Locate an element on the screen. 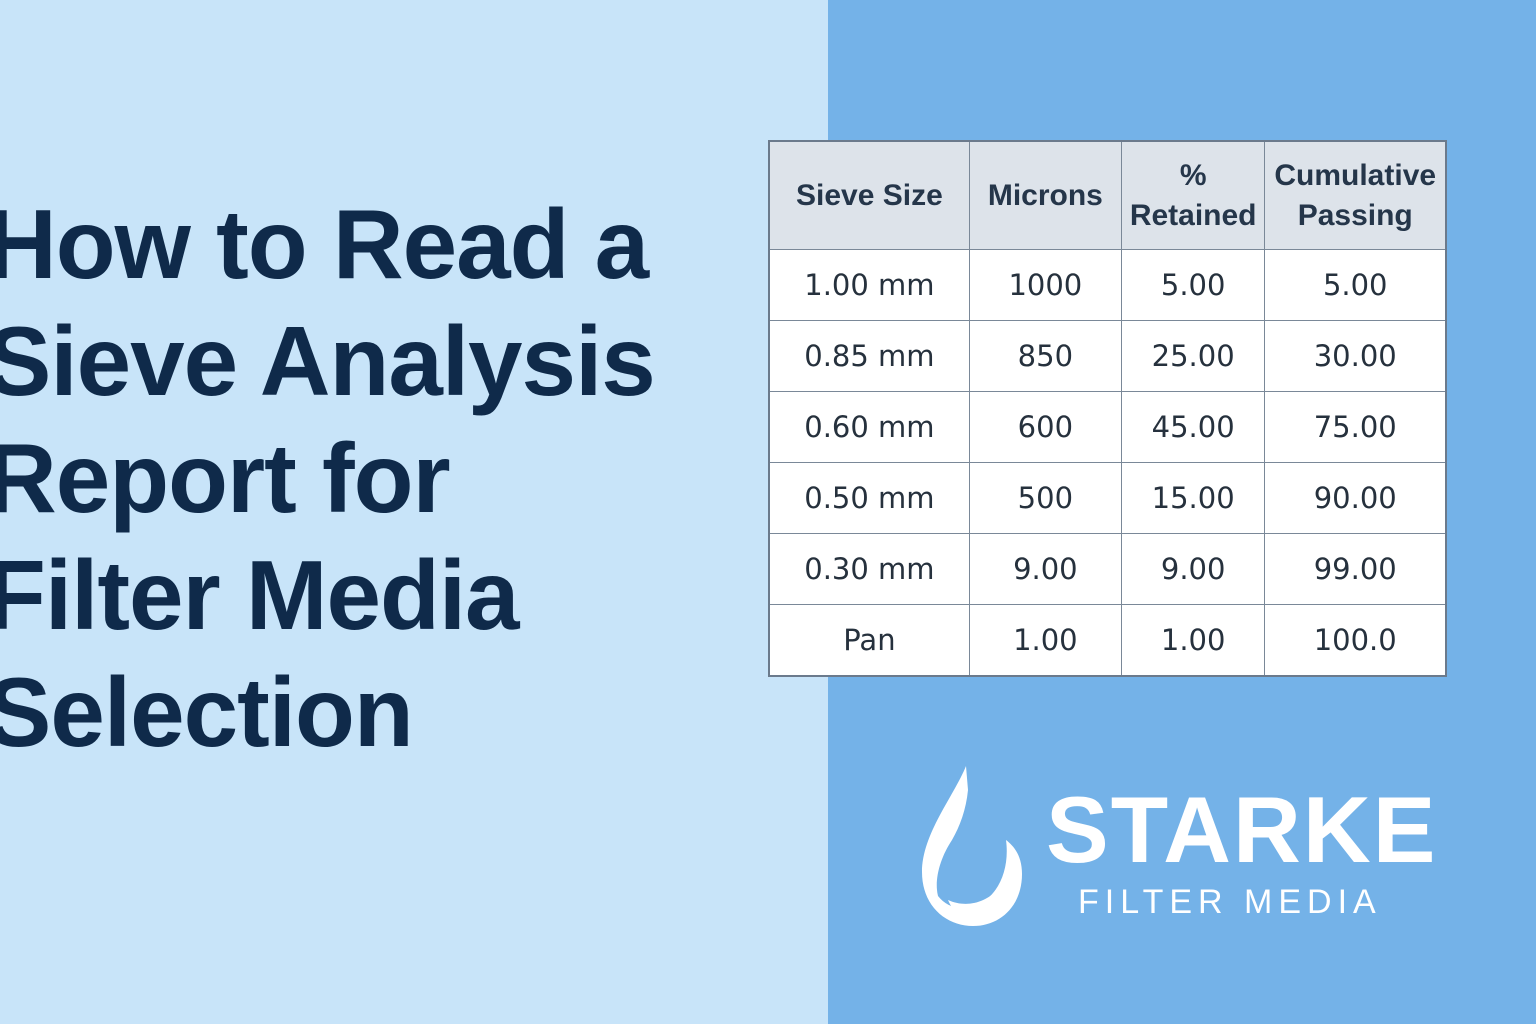 Image resolution: width=1536 pixels, height=1024 pixels. cell-cumulative-passing: 30.00 is located at coordinates (1355, 356).